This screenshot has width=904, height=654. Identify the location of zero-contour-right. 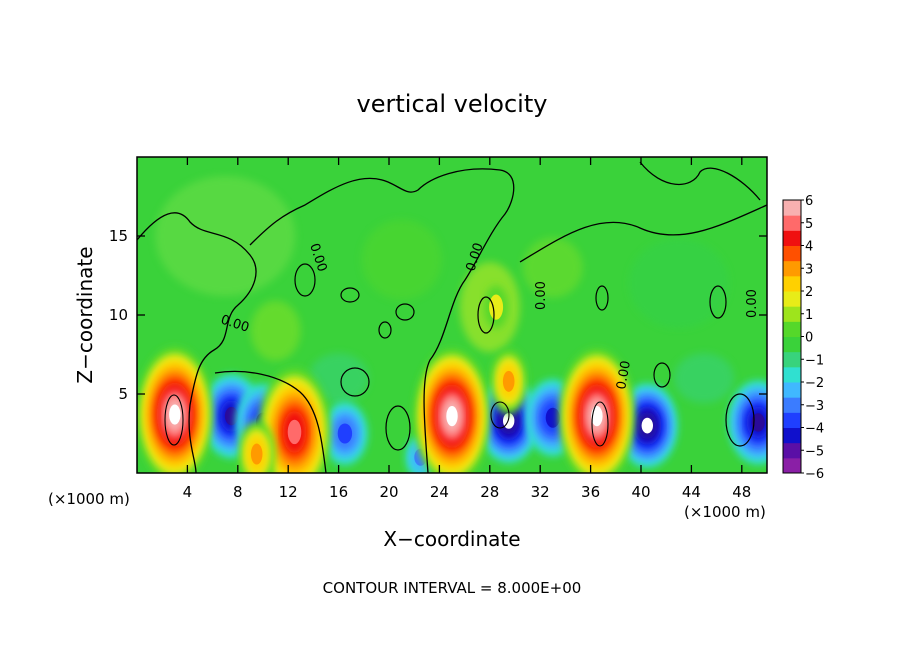
(643, 233).